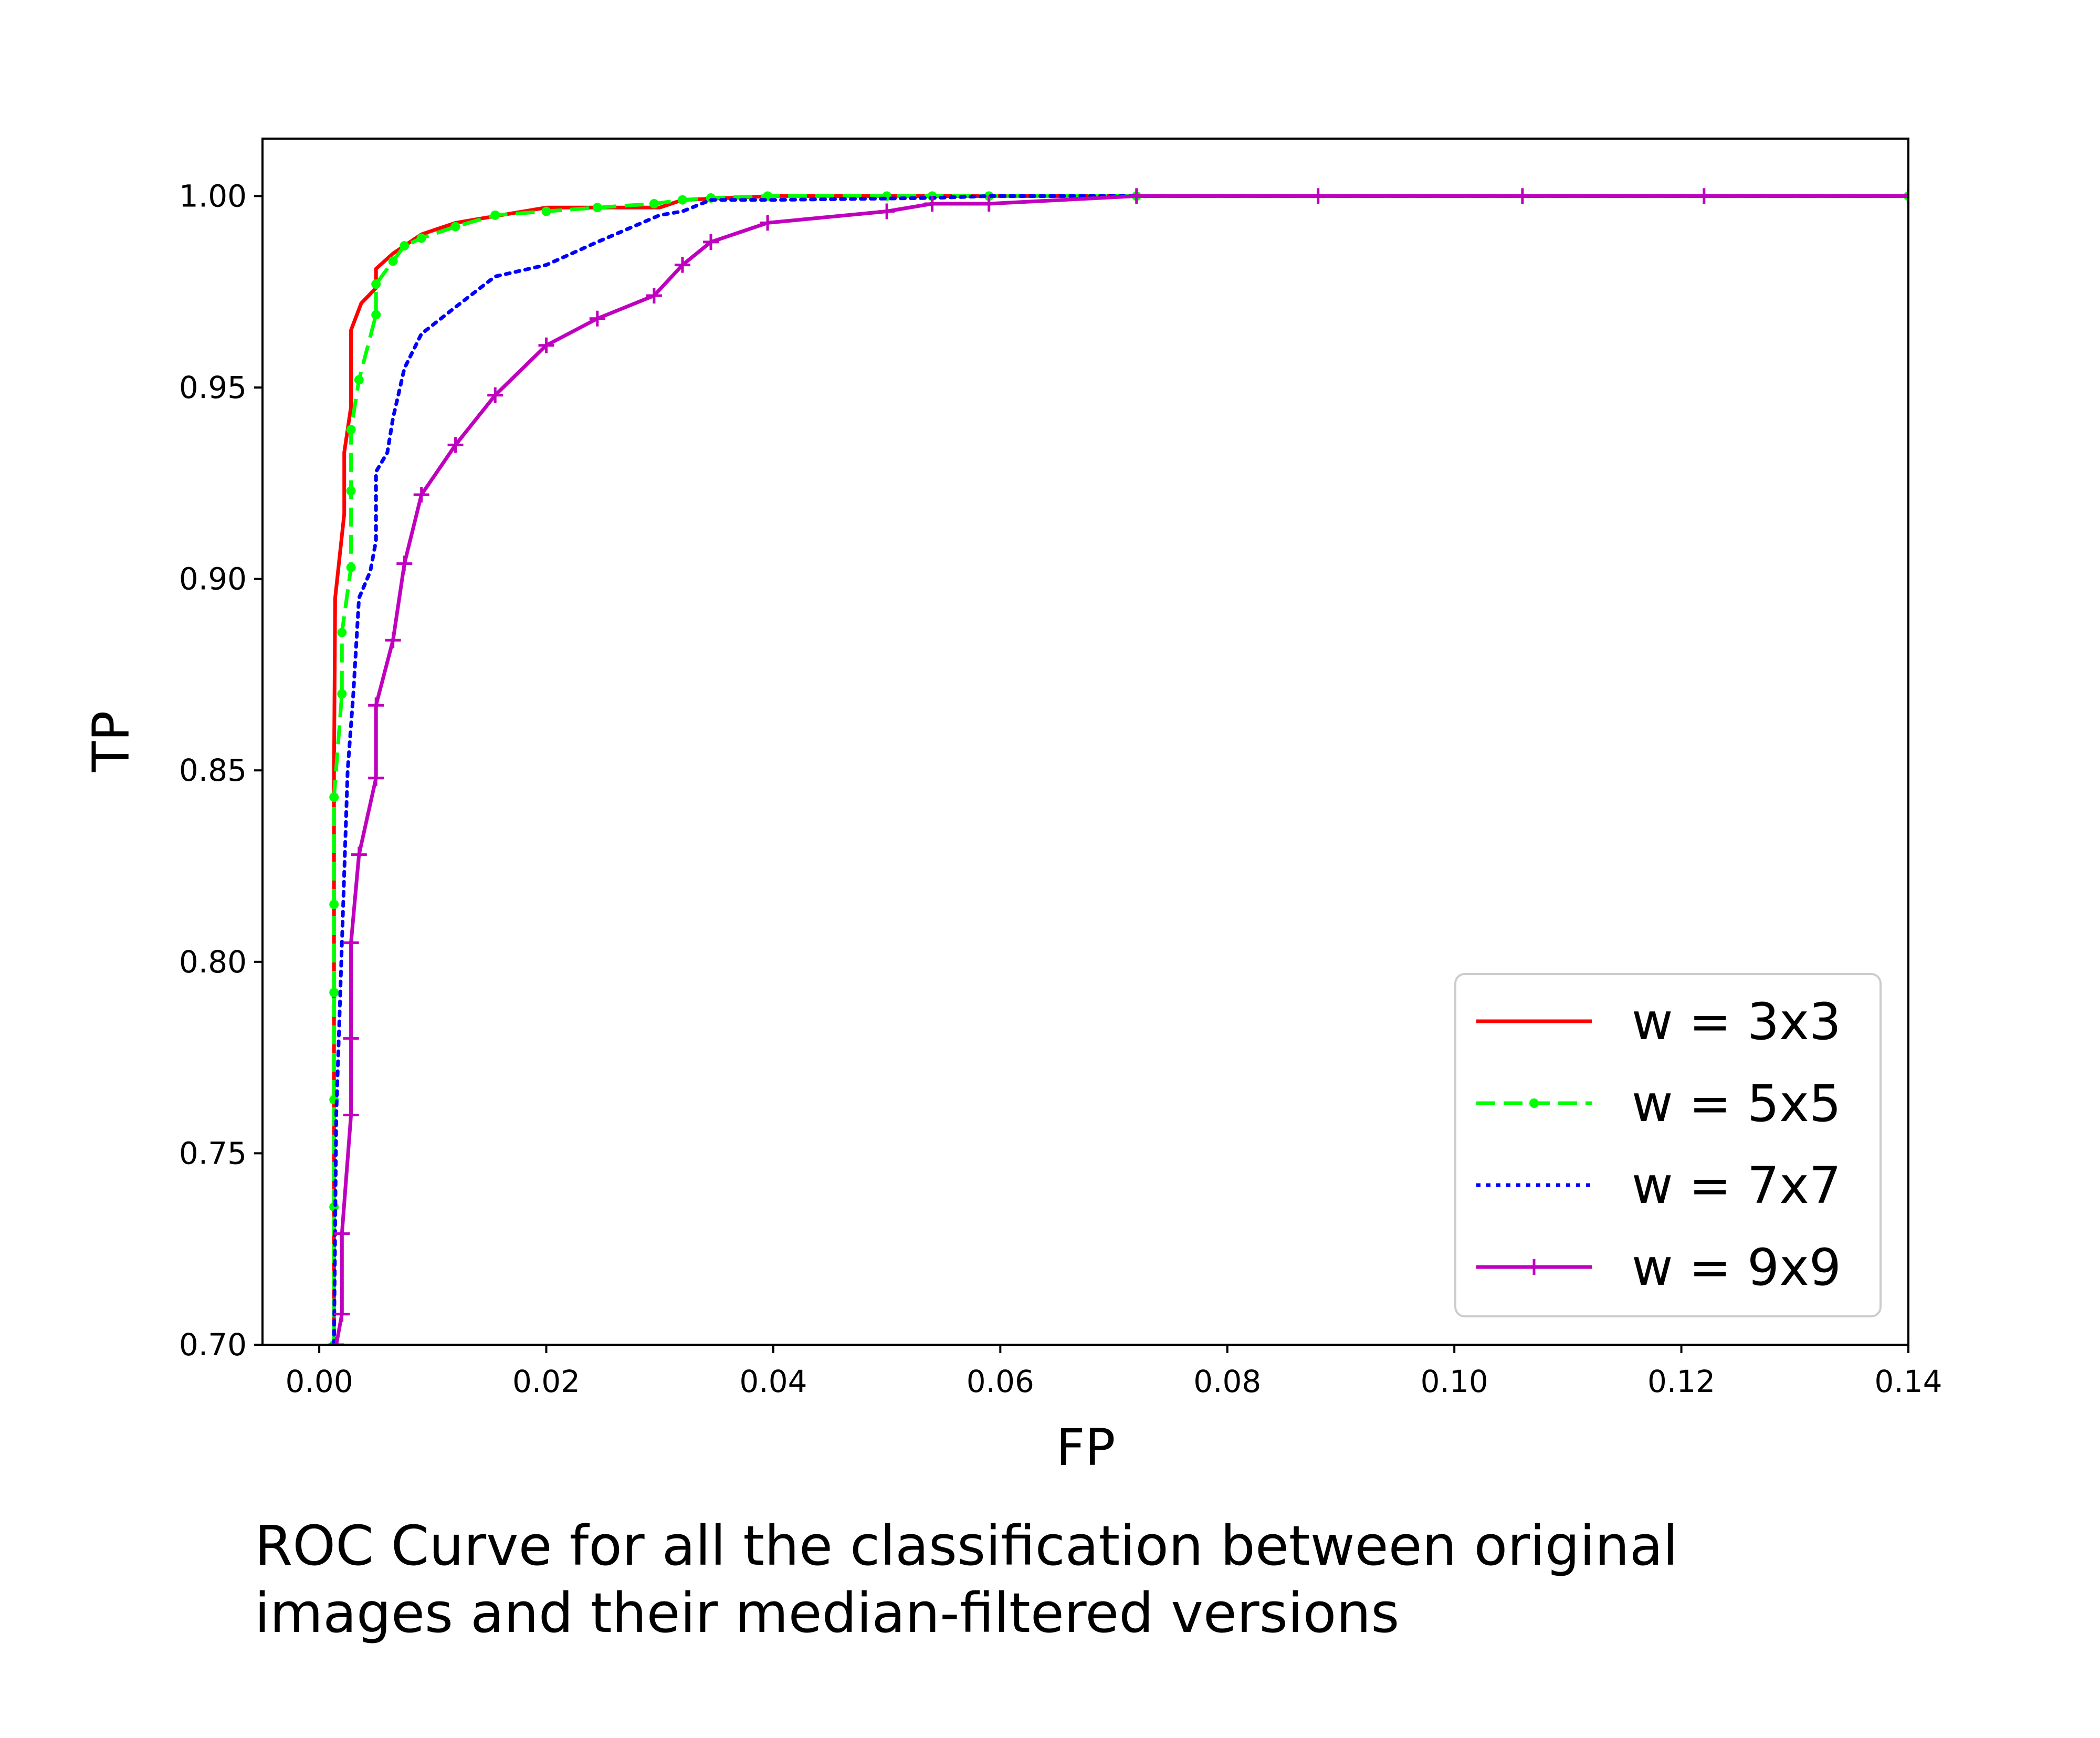 The image size is (2100, 1738). I want to click on legend-entry: w = 7x7, so click(1658, 1185).